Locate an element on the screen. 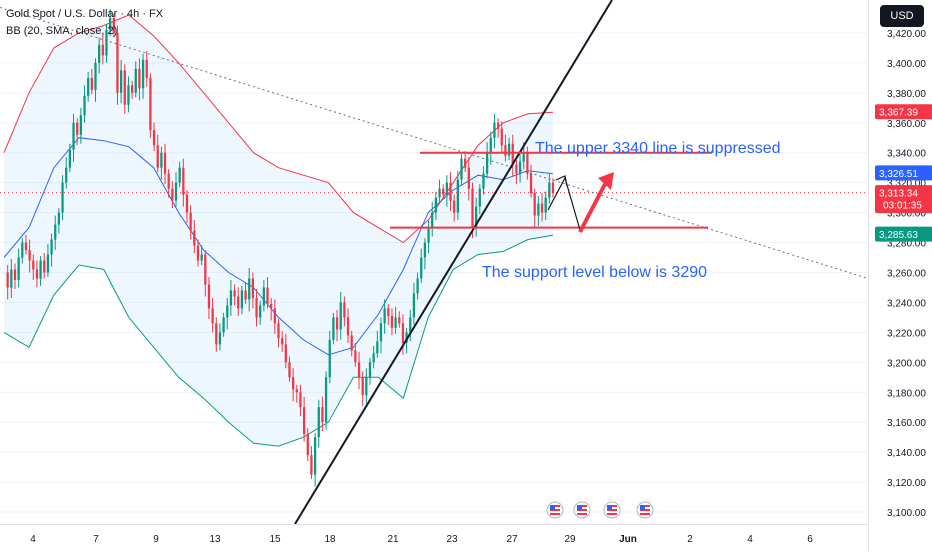 The image size is (932, 556). price-badge: 3,326.51 is located at coordinates (903, 173).